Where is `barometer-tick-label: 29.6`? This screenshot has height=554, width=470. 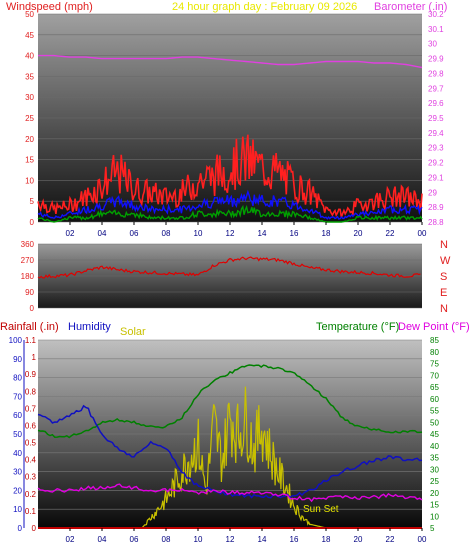
barometer-tick-label: 29.6 is located at coordinates (436, 103).